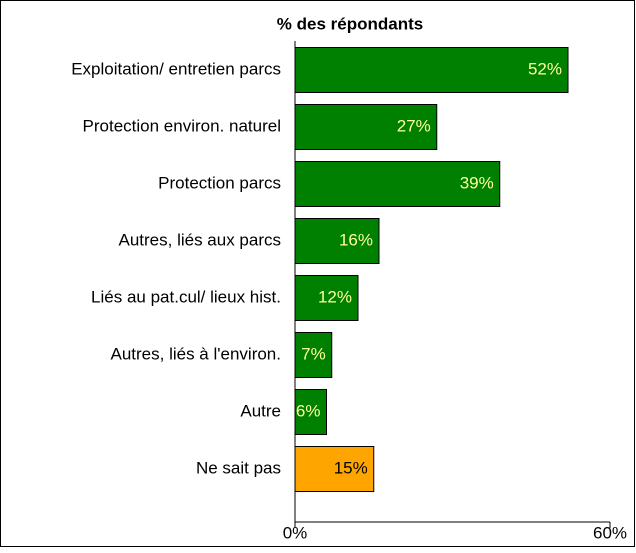  Describe the element at coordinates (610, 532) in the screenshot. I see `x-tick-label: 60%` at that location.